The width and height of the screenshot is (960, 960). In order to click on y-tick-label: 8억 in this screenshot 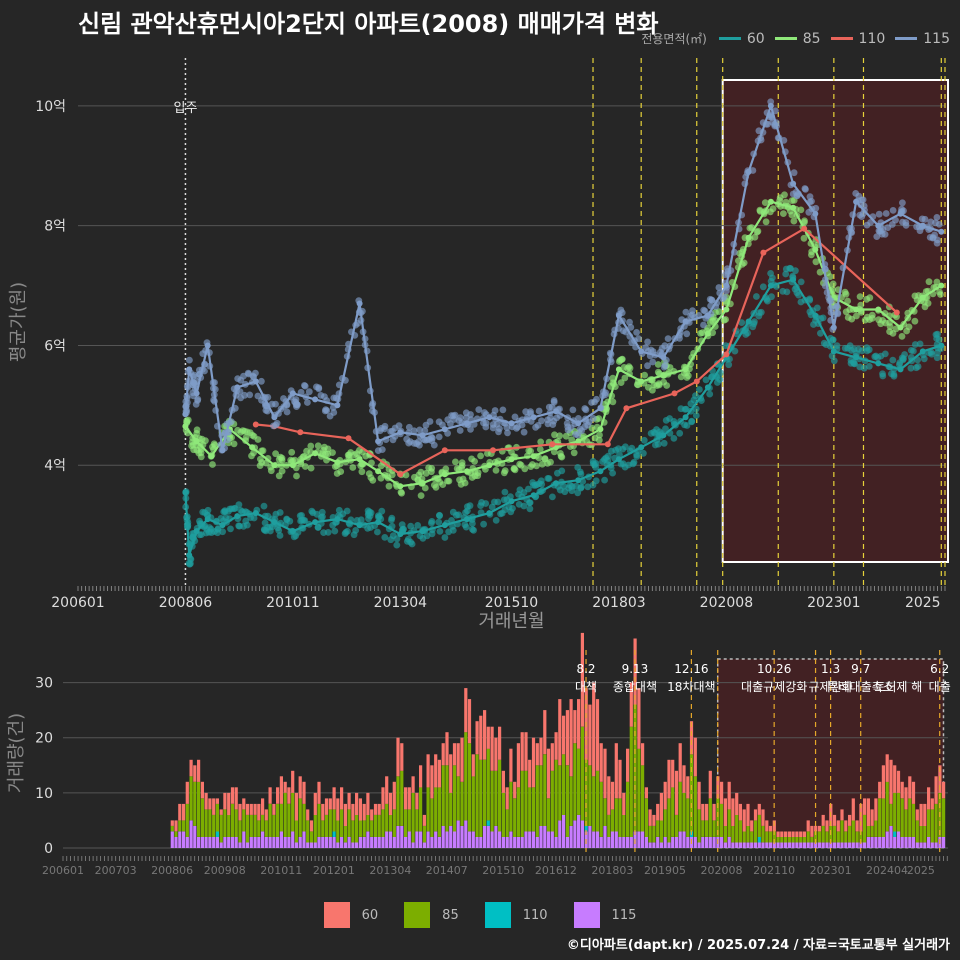, I will do `click(55, 227)`.